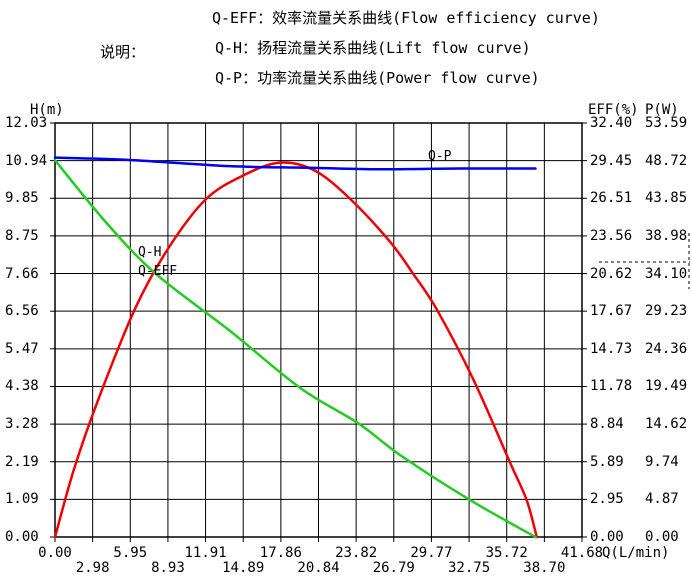 This screenshot has height=578, width=692. I want to click on y-tick-p: 53.59, so click(666, 123).